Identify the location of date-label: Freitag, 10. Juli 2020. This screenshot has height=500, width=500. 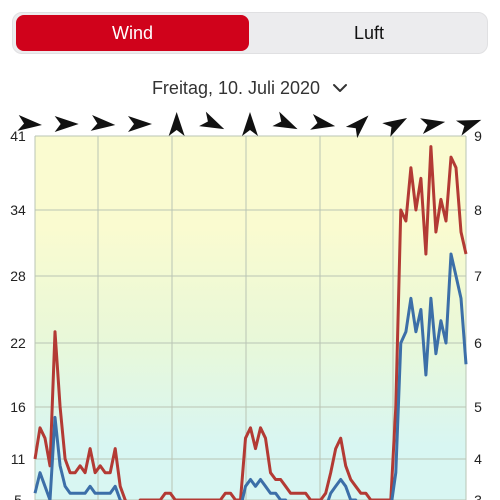
(236, 87).